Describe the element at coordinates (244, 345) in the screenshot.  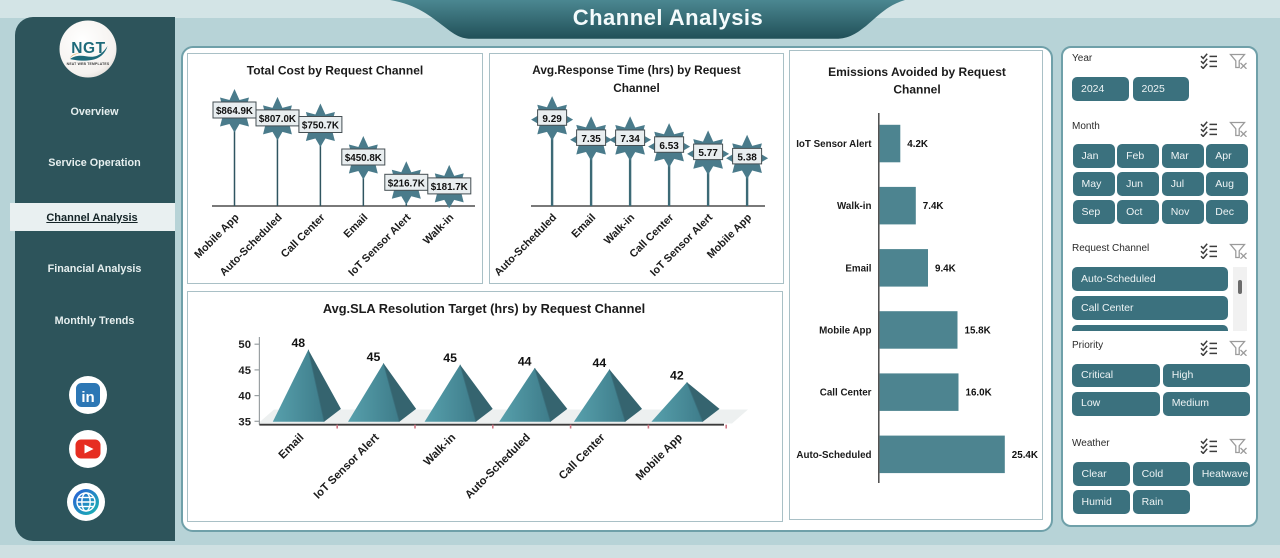
I see `svg-text: 50` at that location.